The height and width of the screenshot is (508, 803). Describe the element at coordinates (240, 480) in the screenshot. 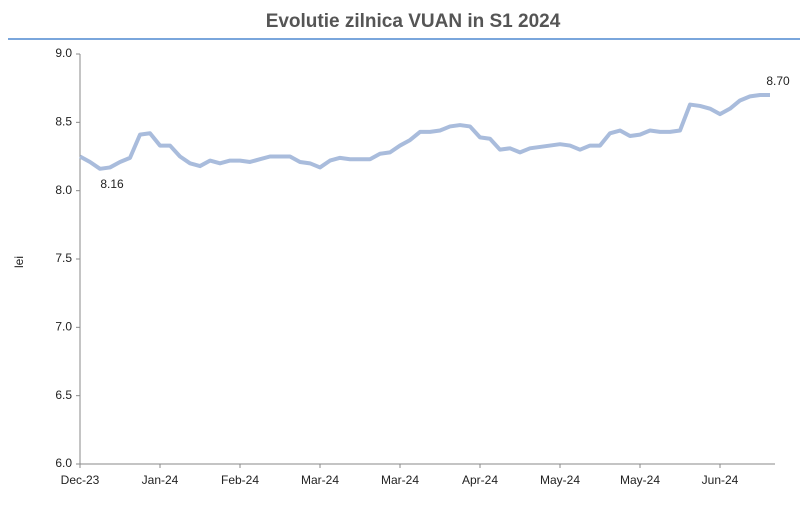

I see `x-tick-label: Feb-24` at that location.